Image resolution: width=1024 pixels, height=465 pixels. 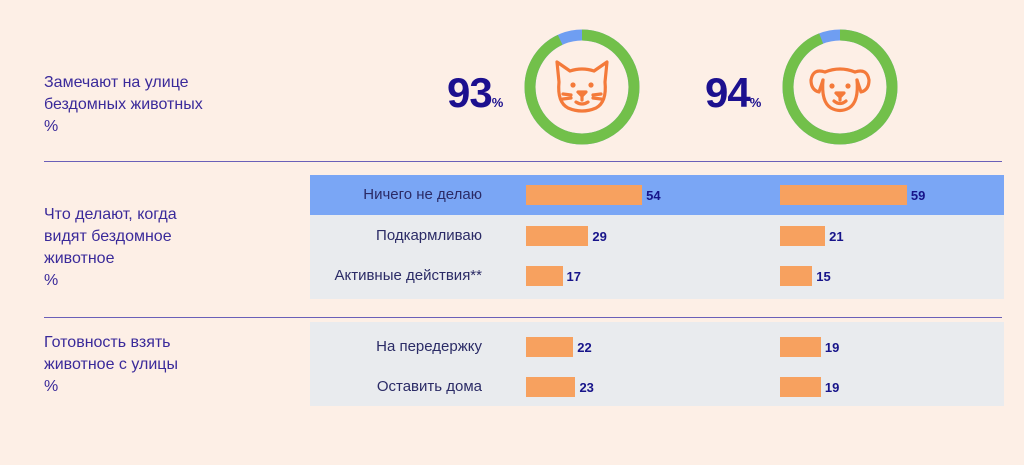 I want to click on actions-panel, so click(x=657, y=257).